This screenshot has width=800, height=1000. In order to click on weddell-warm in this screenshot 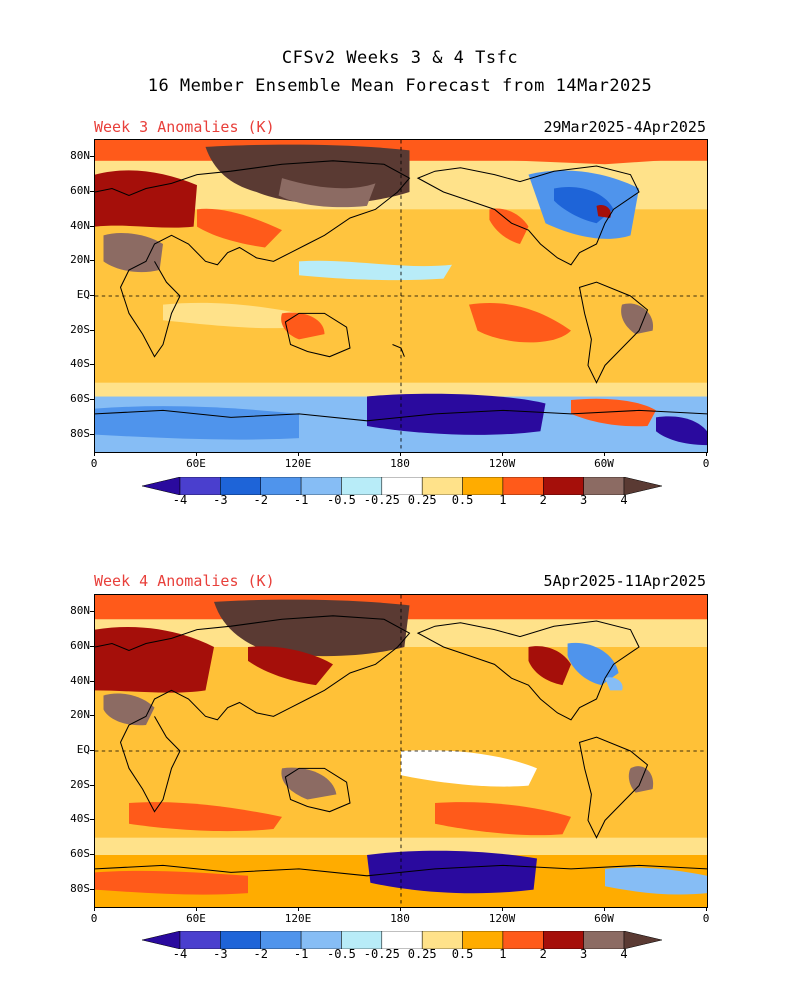, I will do `click(613, 412)`.